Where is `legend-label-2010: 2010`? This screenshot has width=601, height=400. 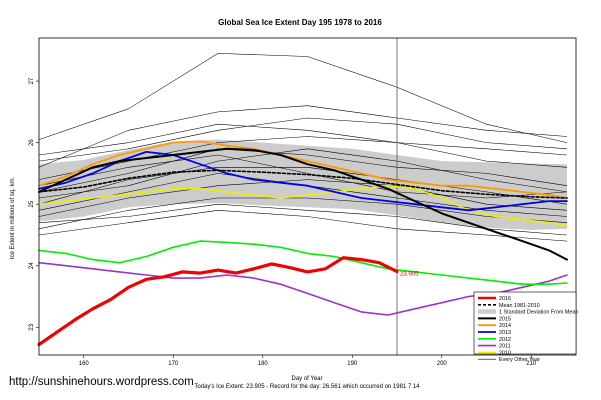 legend-label-2010: 2010 is located at coordinates (505, 353).